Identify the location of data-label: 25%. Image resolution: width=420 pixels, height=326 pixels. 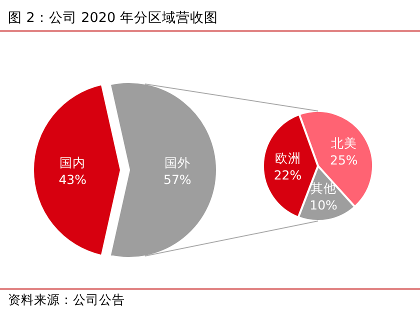
(344, 160).